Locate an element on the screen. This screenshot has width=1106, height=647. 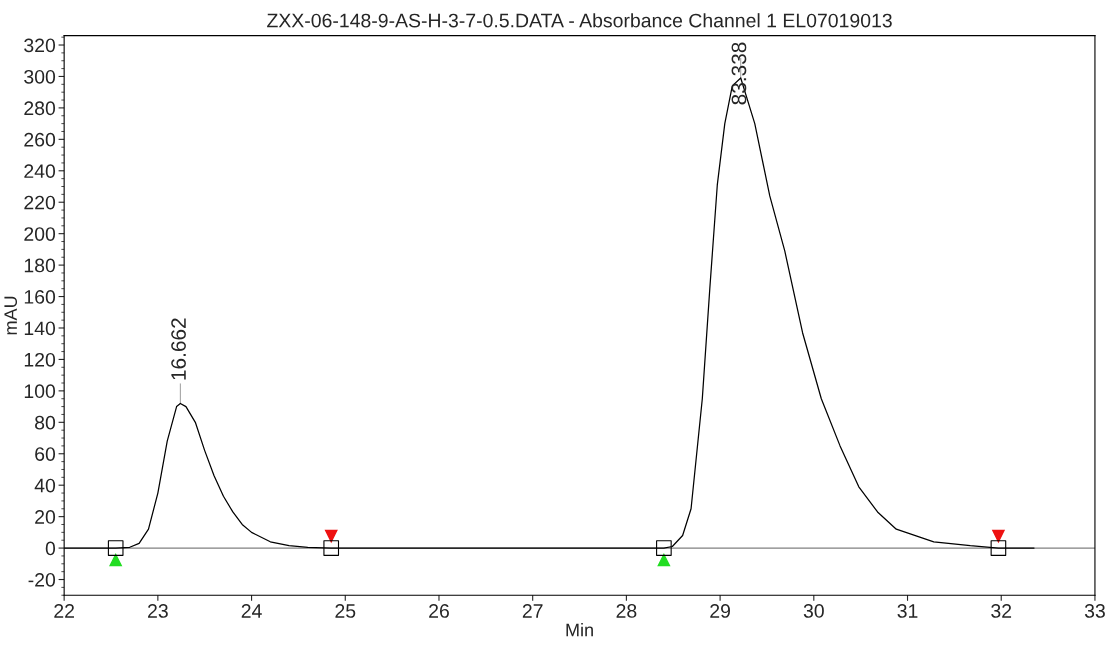
y-tick-label: 120 is located at coordinates (40, 359).